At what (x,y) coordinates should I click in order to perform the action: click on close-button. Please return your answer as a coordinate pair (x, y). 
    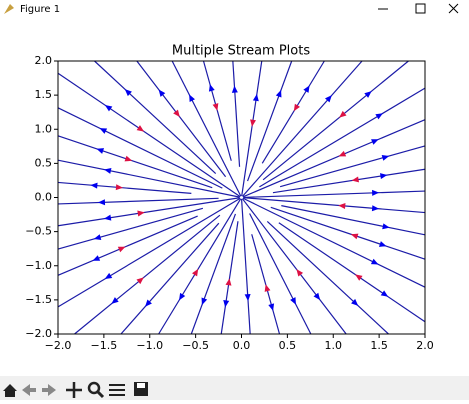
    Looking at the image, I should click on (453, 8).